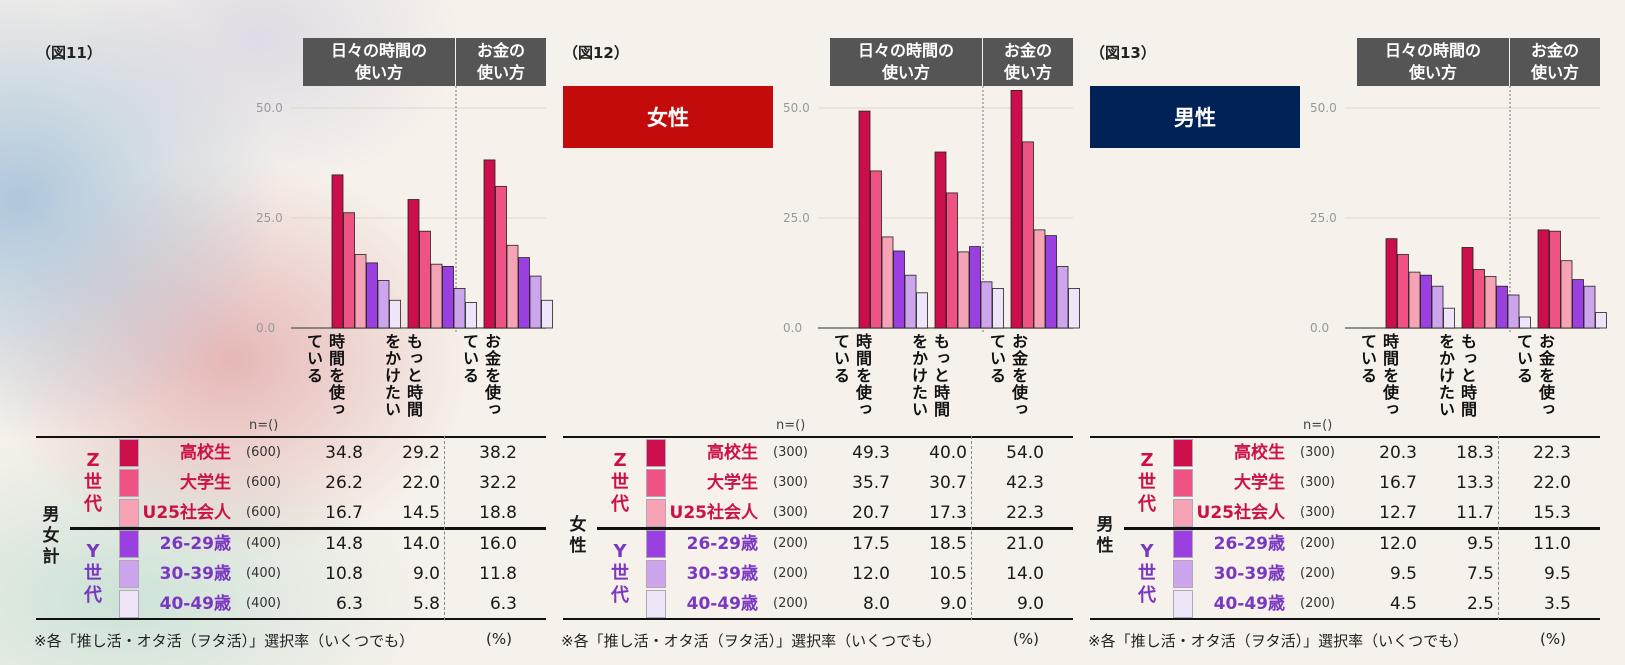 The image size is (1625, 665). Describe the element at coordinates (421, 513) in the screenshot. I see `value-more-time: 14.5` at that location.